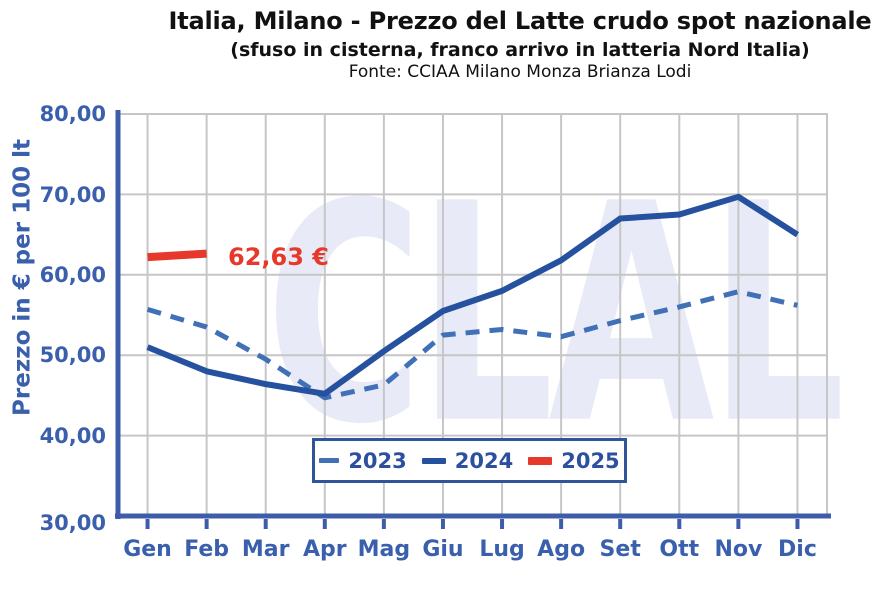 The image size is (888, 600). I want to click on series-line-2025, so click(177, 255).